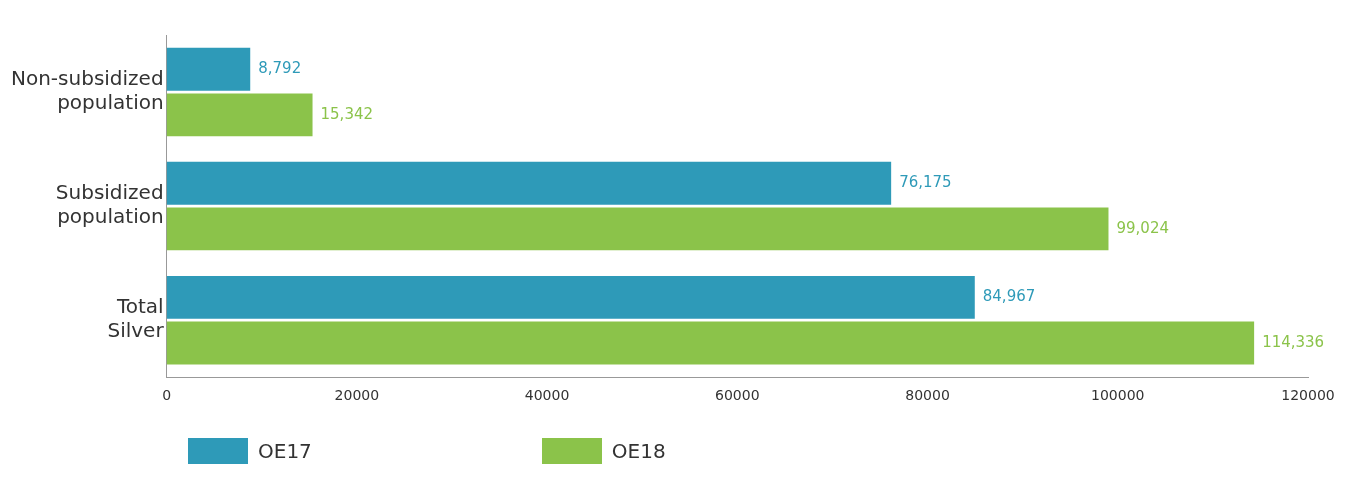 This screenshot has width=1366, height=494. I want to click on x-tick-label: 80000, so click(927, 395).